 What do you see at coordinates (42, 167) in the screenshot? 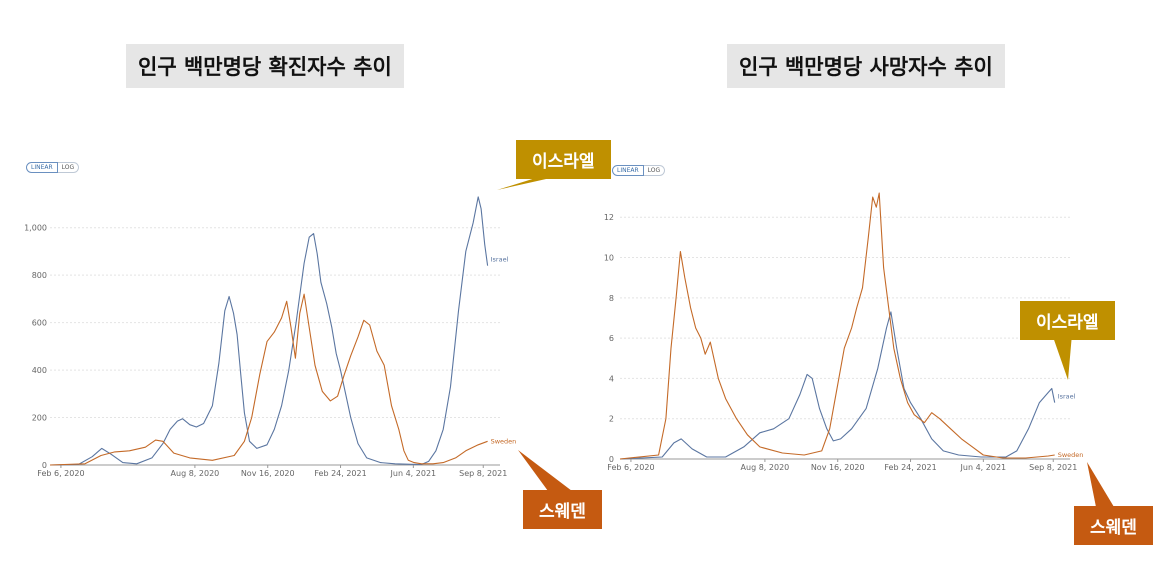
I see `left-linear-button: LINEAR` at bounding box center [42, 167].